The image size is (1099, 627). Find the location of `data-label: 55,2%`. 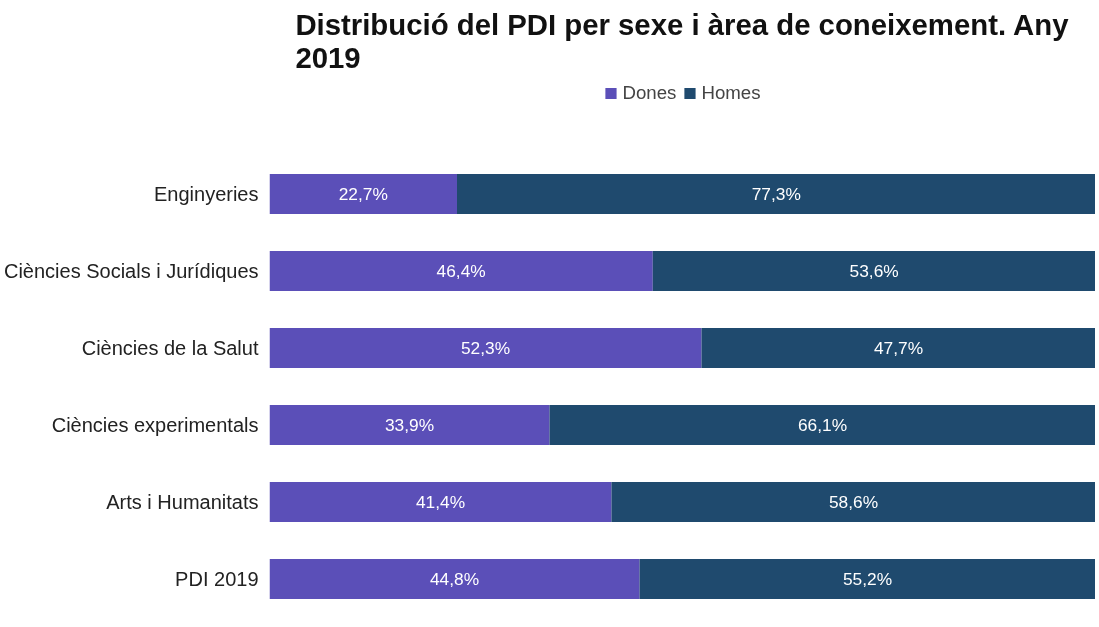

data-label: 55,2% is located at coordinates (867, 579).